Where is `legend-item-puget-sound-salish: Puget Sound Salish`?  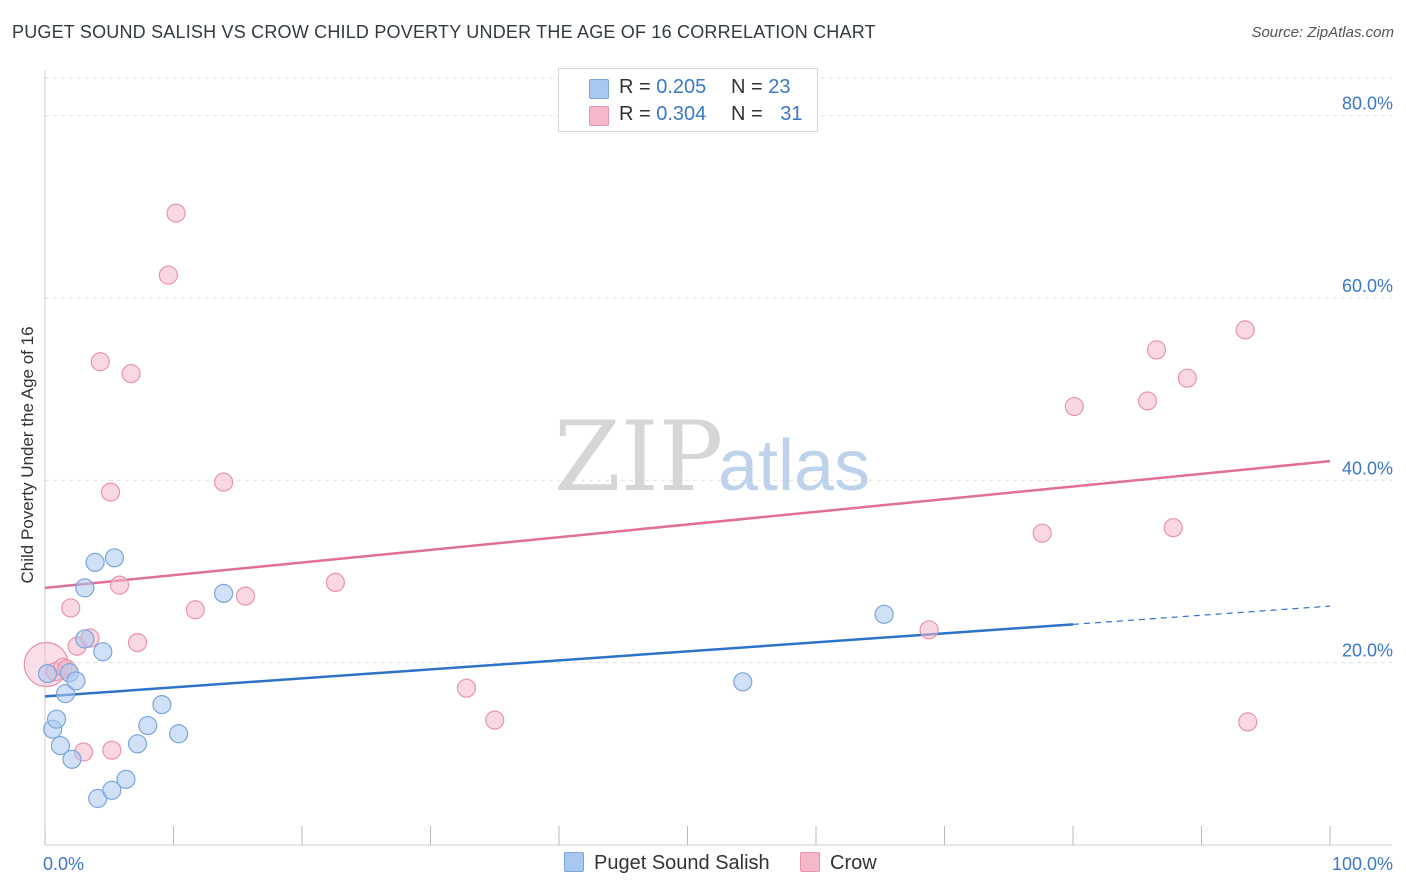 legend-item-puget-sound-salish: Puget Sound Salish is located at coordinates (667, 863).